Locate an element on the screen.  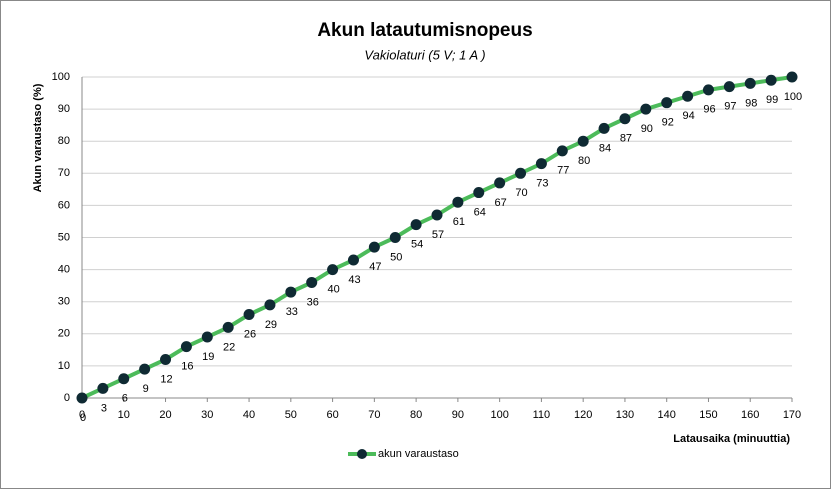
y-tick-label: 70 is located at coordinates (64, 173).